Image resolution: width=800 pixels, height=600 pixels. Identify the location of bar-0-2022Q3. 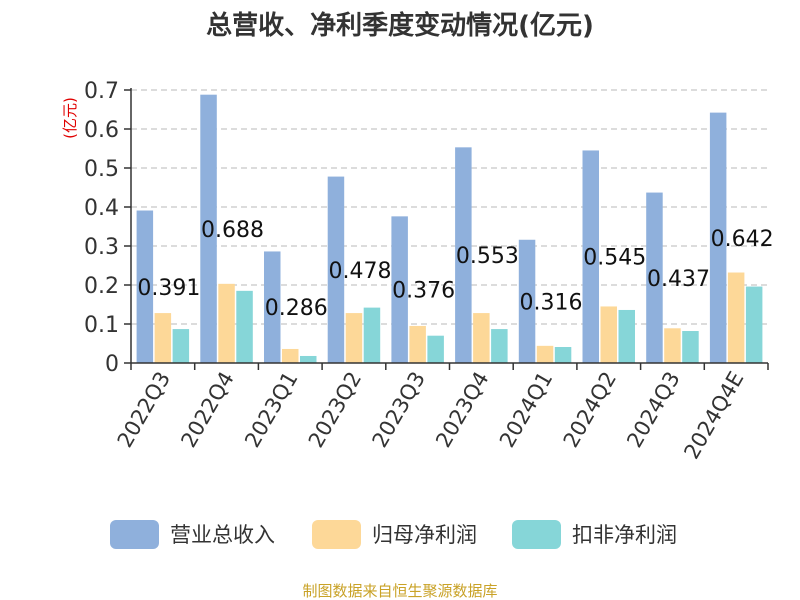
(145, 286).